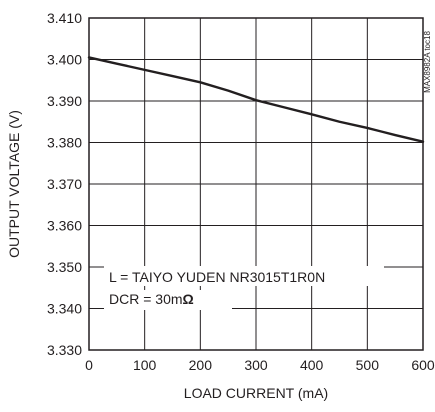 This screenshot has width=435, height=412. I want to click on y-tick-label: 3.380, so click(64, 143).